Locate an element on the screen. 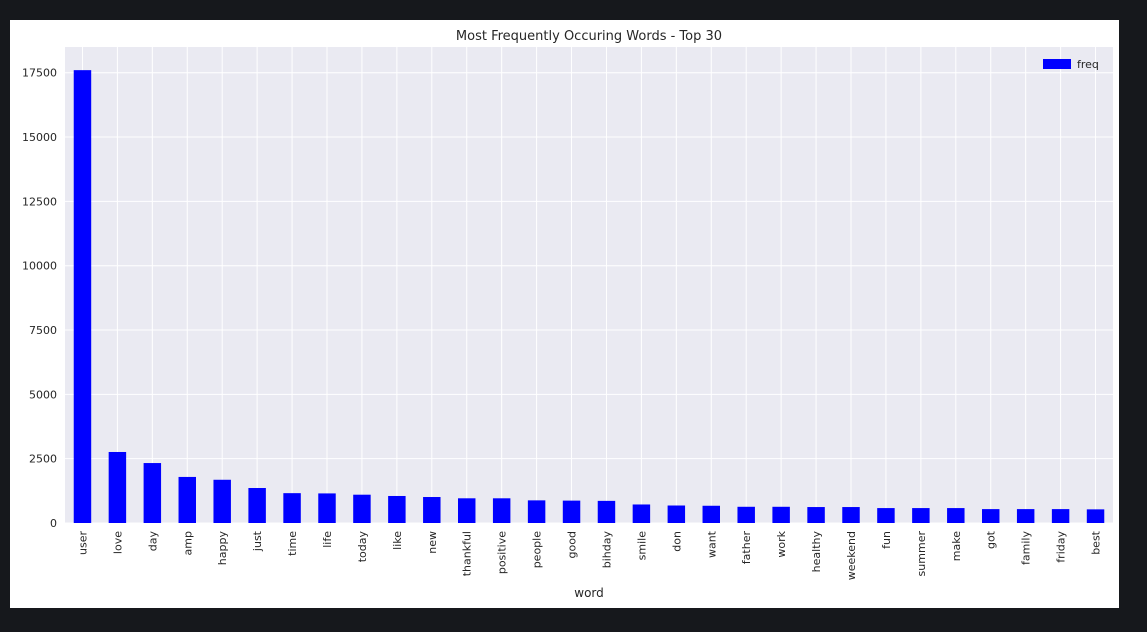 This screenshot has width=1147, height=632. bar-smile is located at coordinates (641, 513).